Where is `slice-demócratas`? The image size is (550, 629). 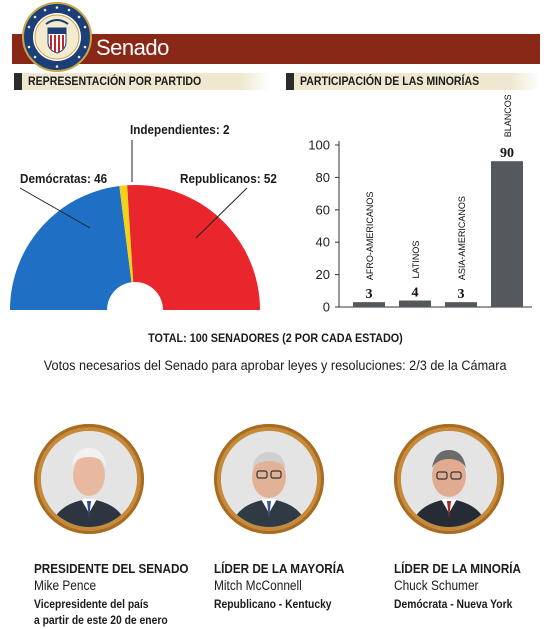
slice-demócratas is located at coordinates (71, 247).